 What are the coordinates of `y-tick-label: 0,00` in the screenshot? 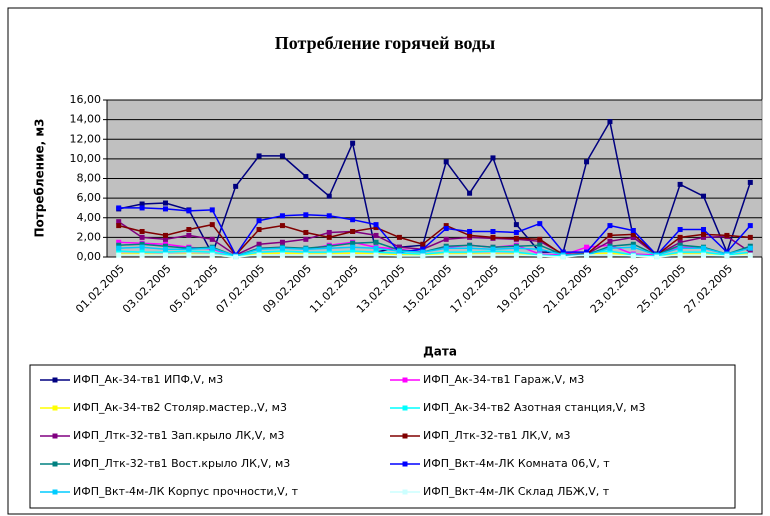 It's located at (89, 256).